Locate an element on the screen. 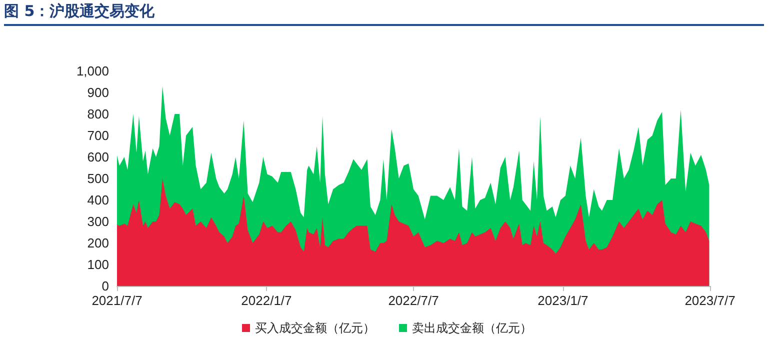 The image size is (774, 343). y-tick-label: 800 is located at coordinates (98, 114).